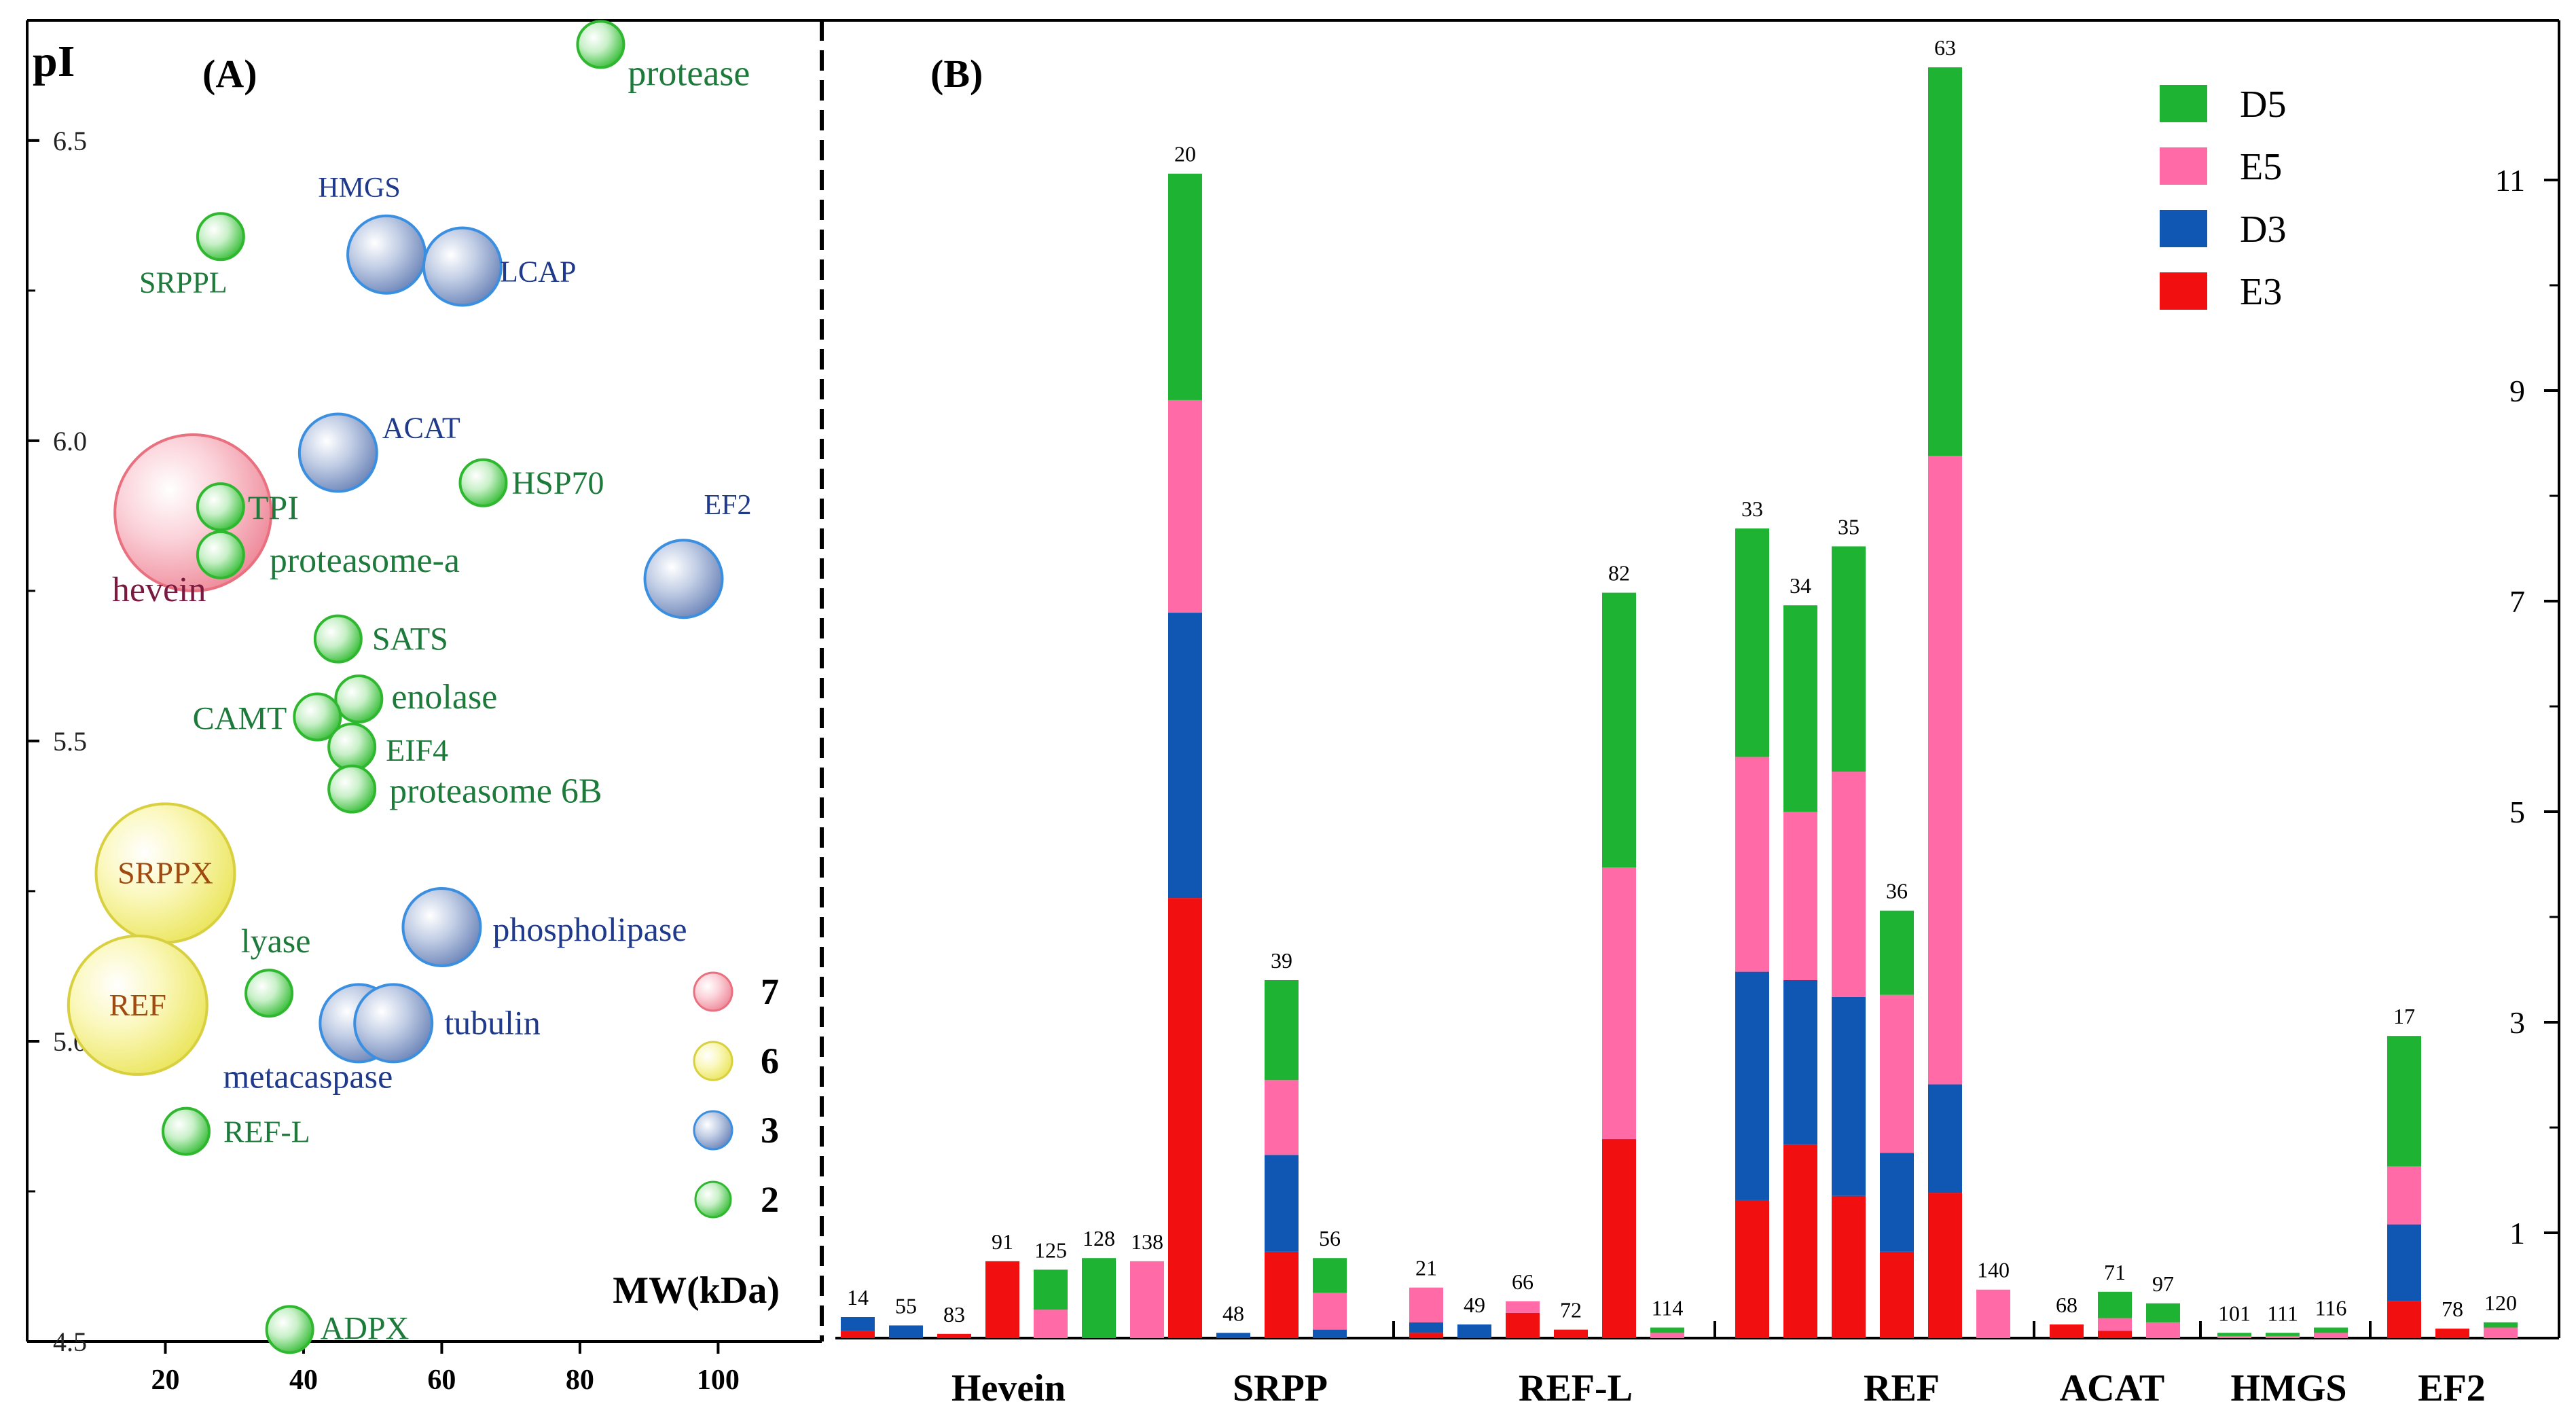  I want to click on bar-segment-hmgs-111-e5, so click(2283, 1336).